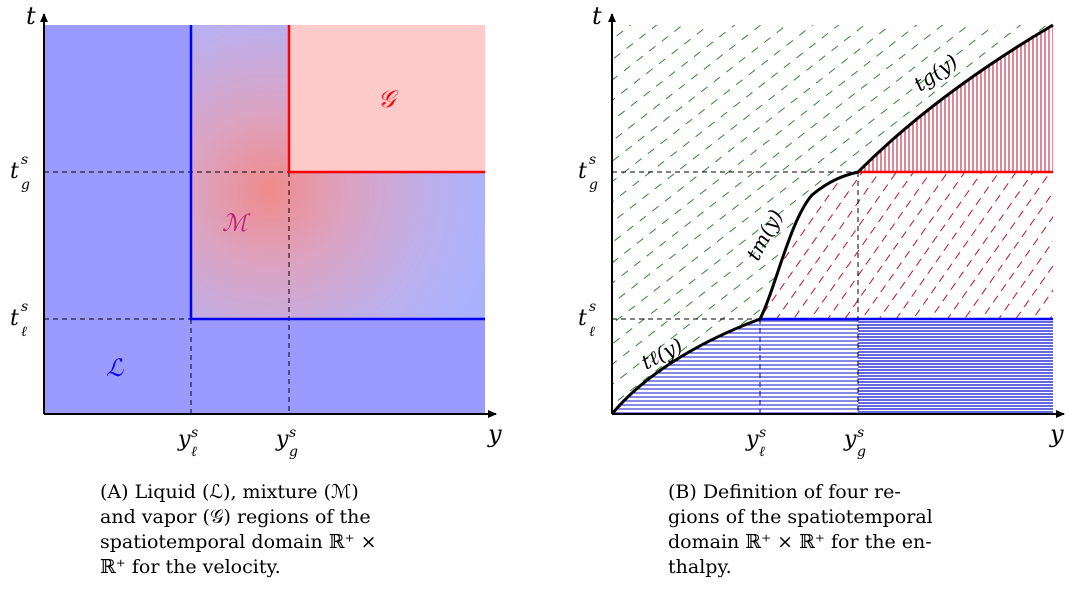 The height and width of the screenshot is (593, 1069). I want to click on tick-tl-b: t s ℓ, so click(587, 319).